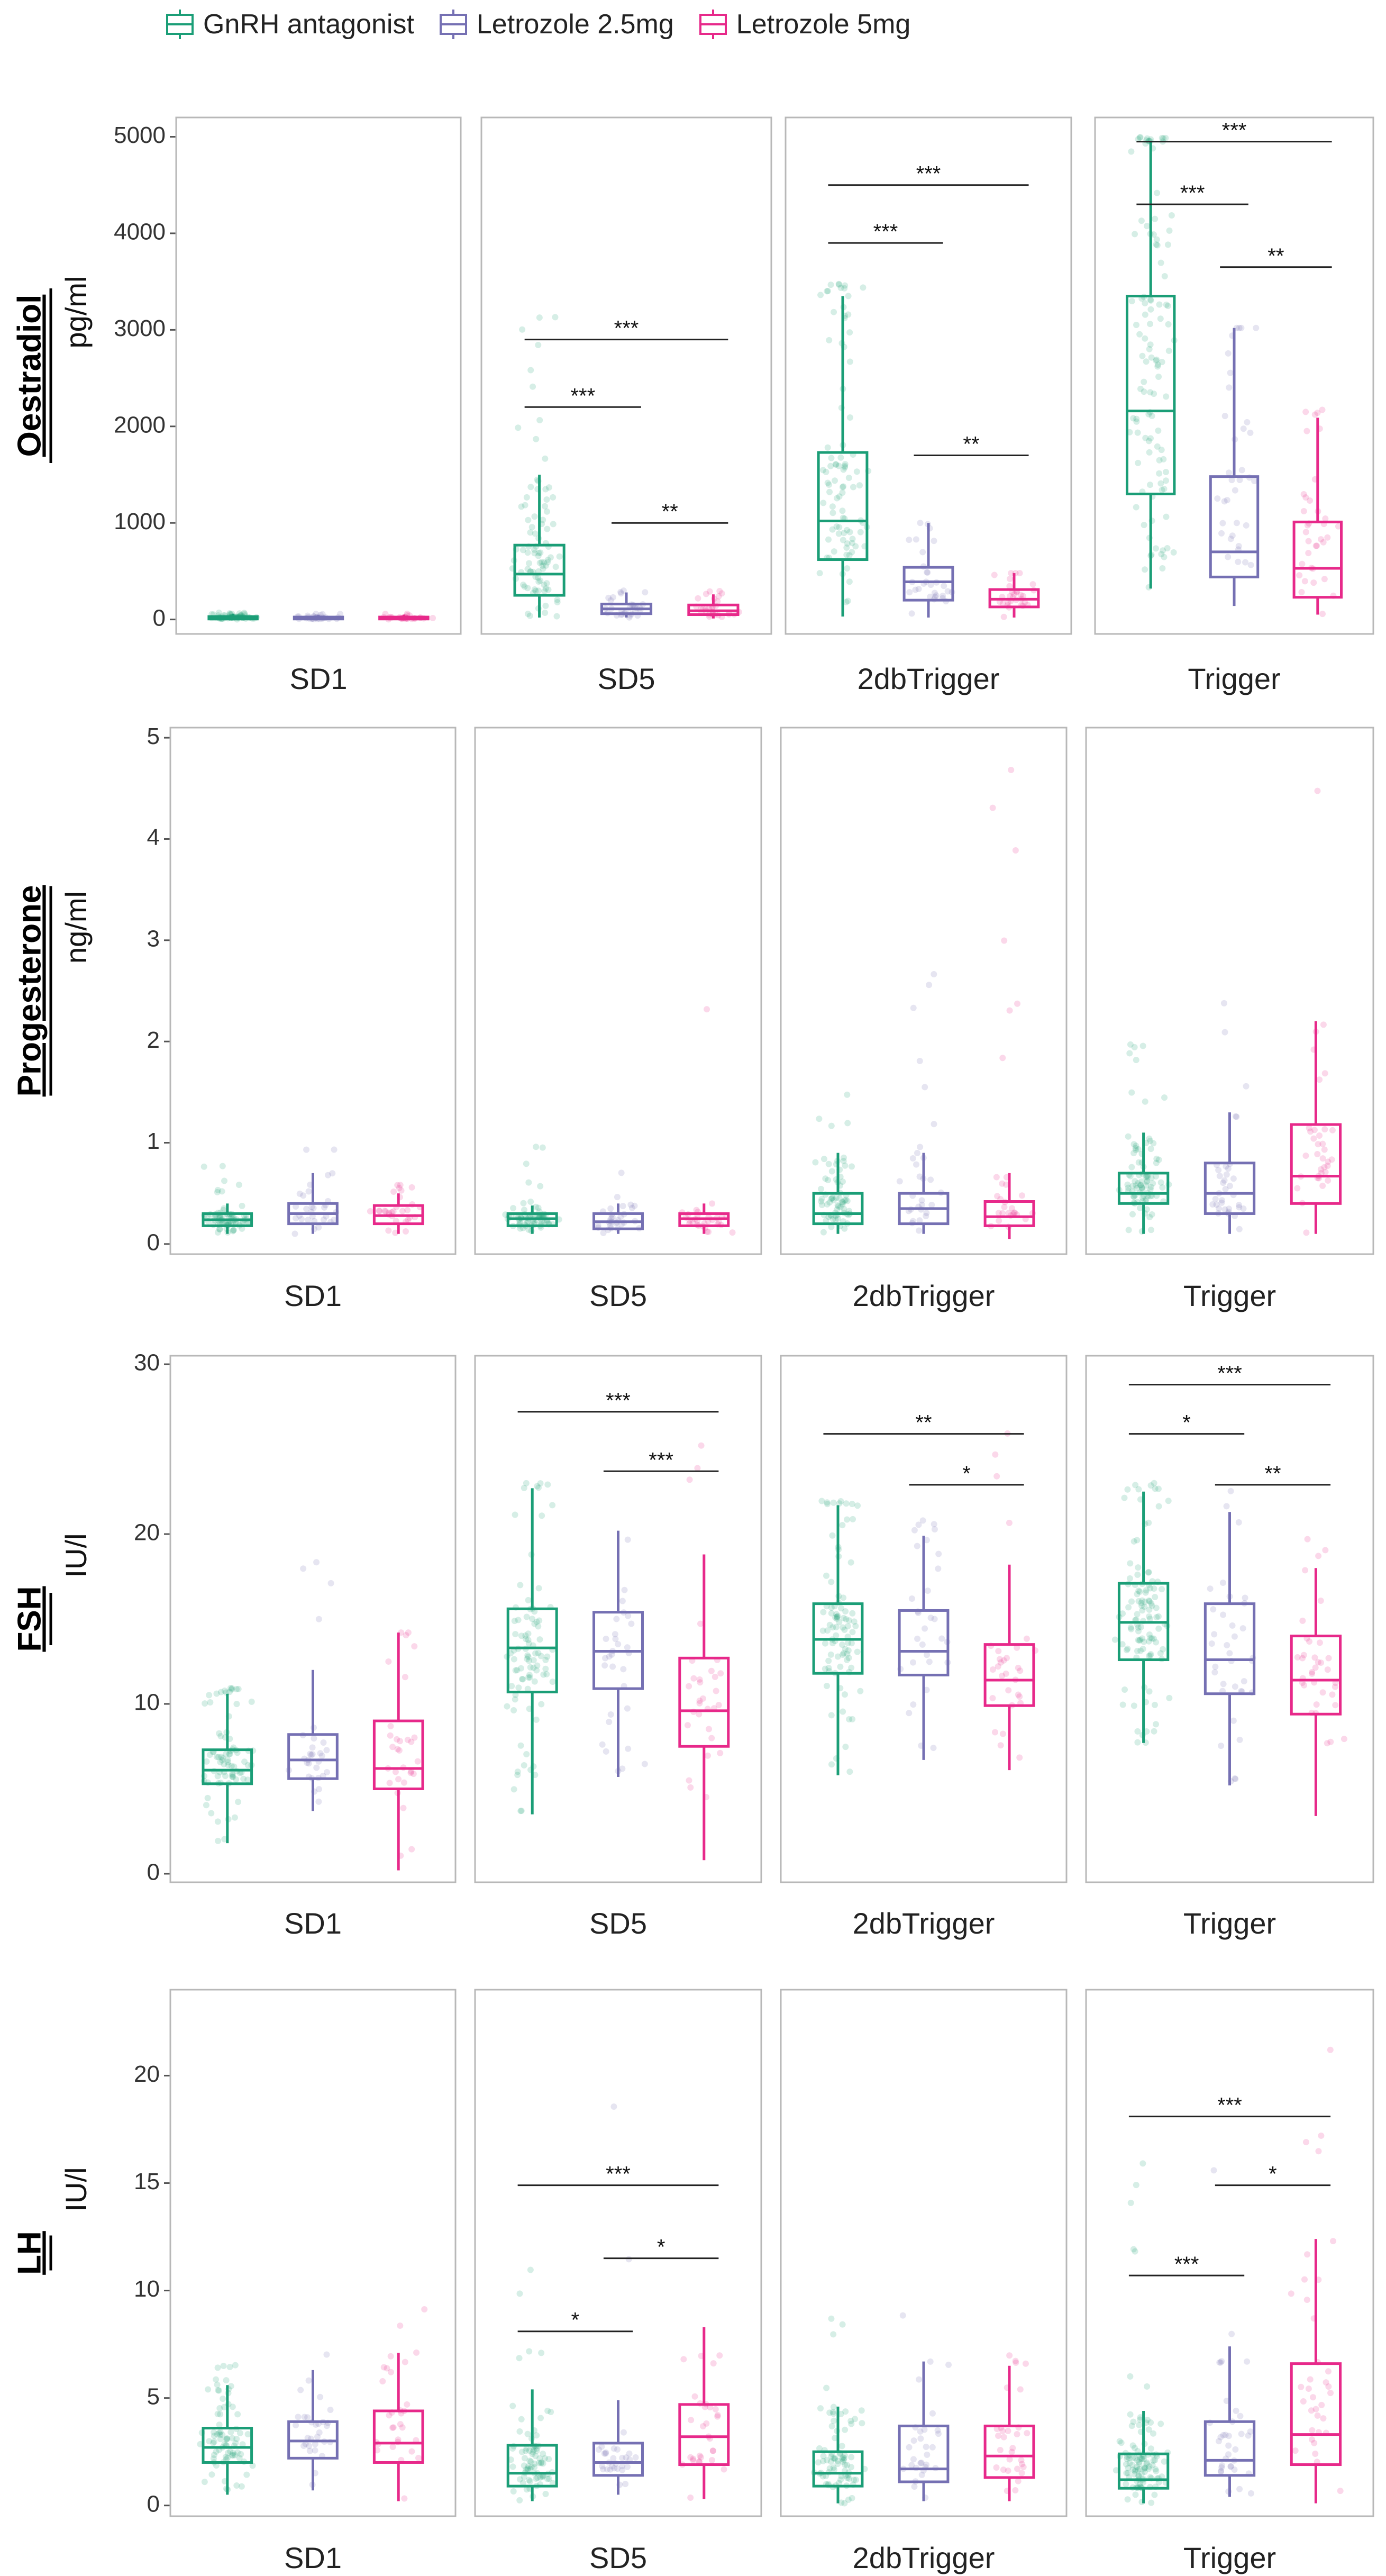  Describe the element at coordinates (1331, 1159) in the screenshot. I see `row-1-panel-3-group-2-point` at that location.